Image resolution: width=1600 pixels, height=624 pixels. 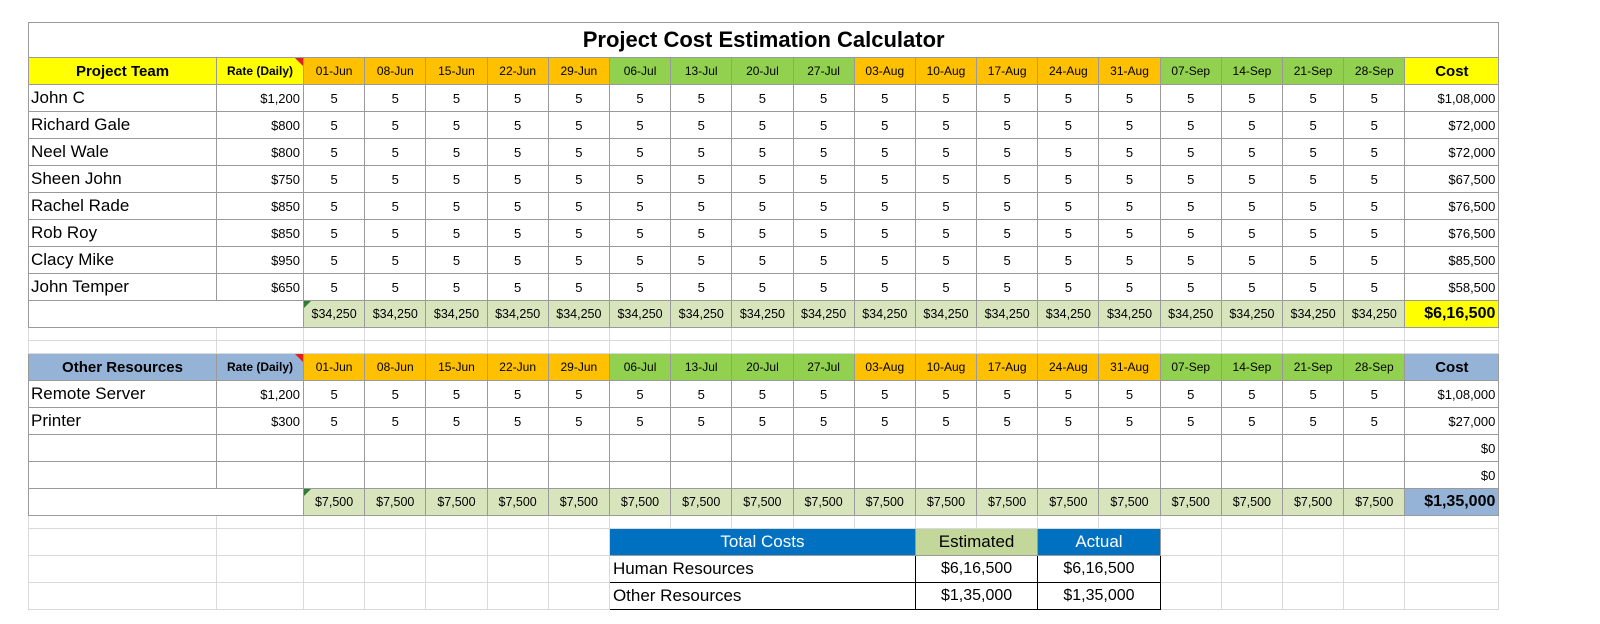 I want to click on team-name-cell: Neel Wale, so click(x=122, y=152).